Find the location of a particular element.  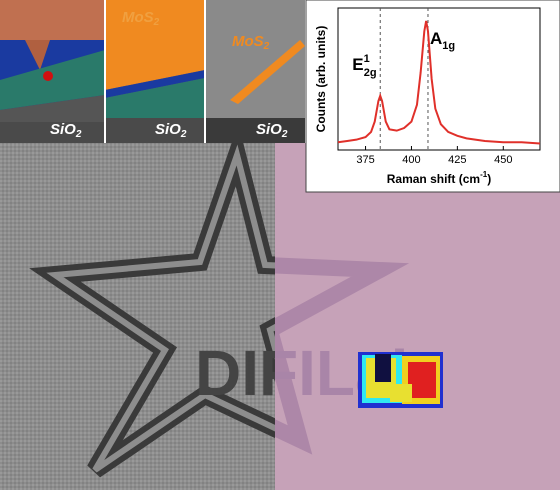

star-faint is located at coordinates (342, 356).